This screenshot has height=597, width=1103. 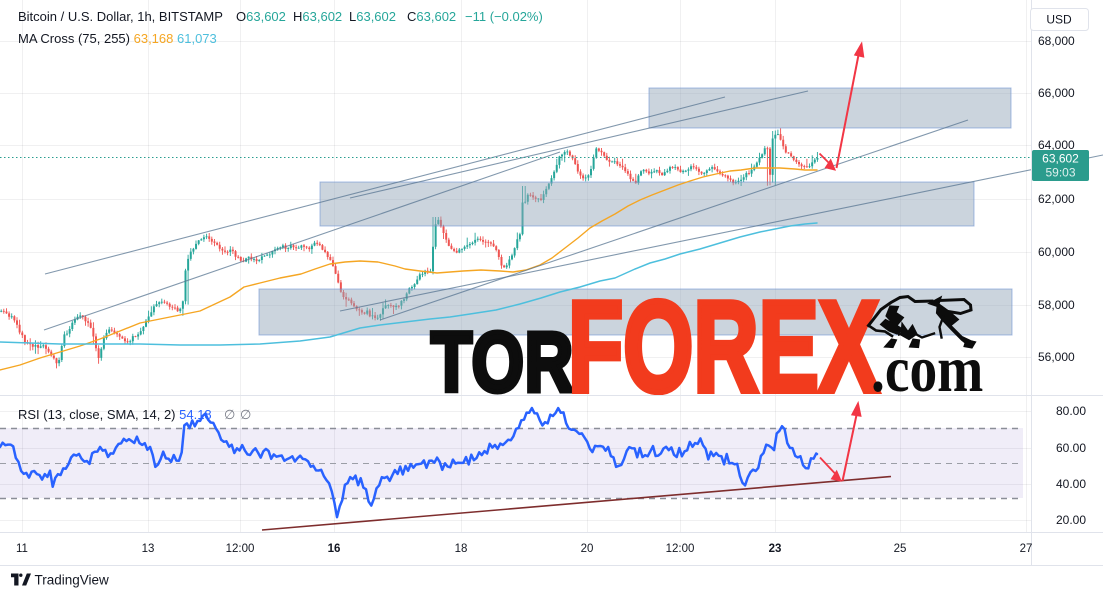 What do you see at coordinates (723, 346) in the screenshot?
I see `svg-text: FOREX` at bounding box center [723, 346].